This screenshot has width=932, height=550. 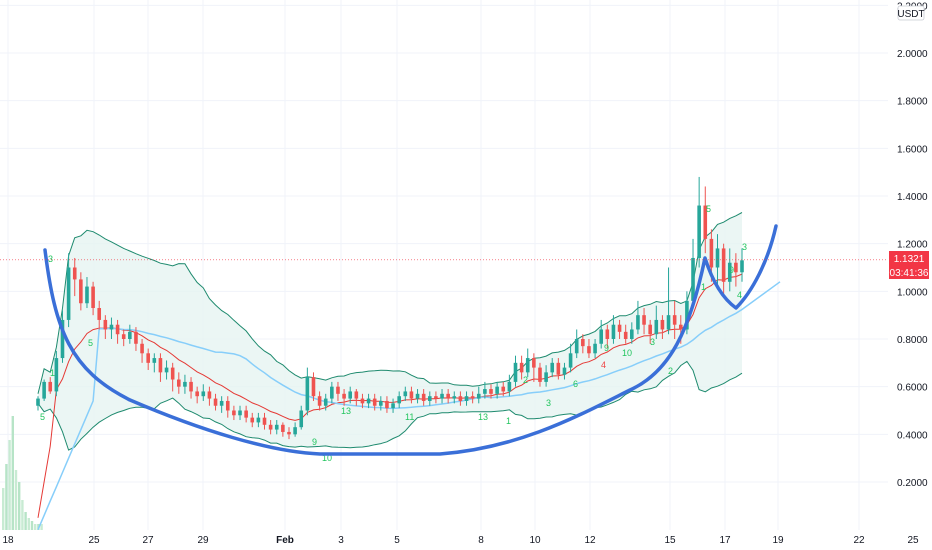 I want to click on time-tick-label: 10, so click(x=535, y=540).